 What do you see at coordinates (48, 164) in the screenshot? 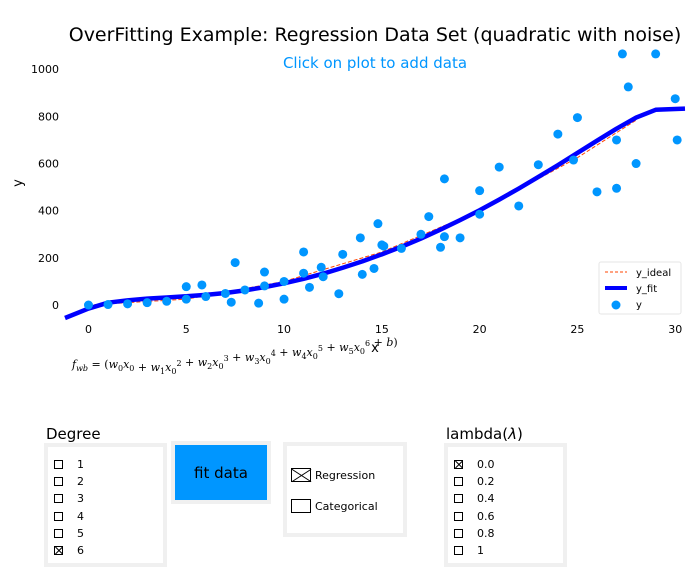
I see `y-tick-label: 600` at bounding box center [48, 164].